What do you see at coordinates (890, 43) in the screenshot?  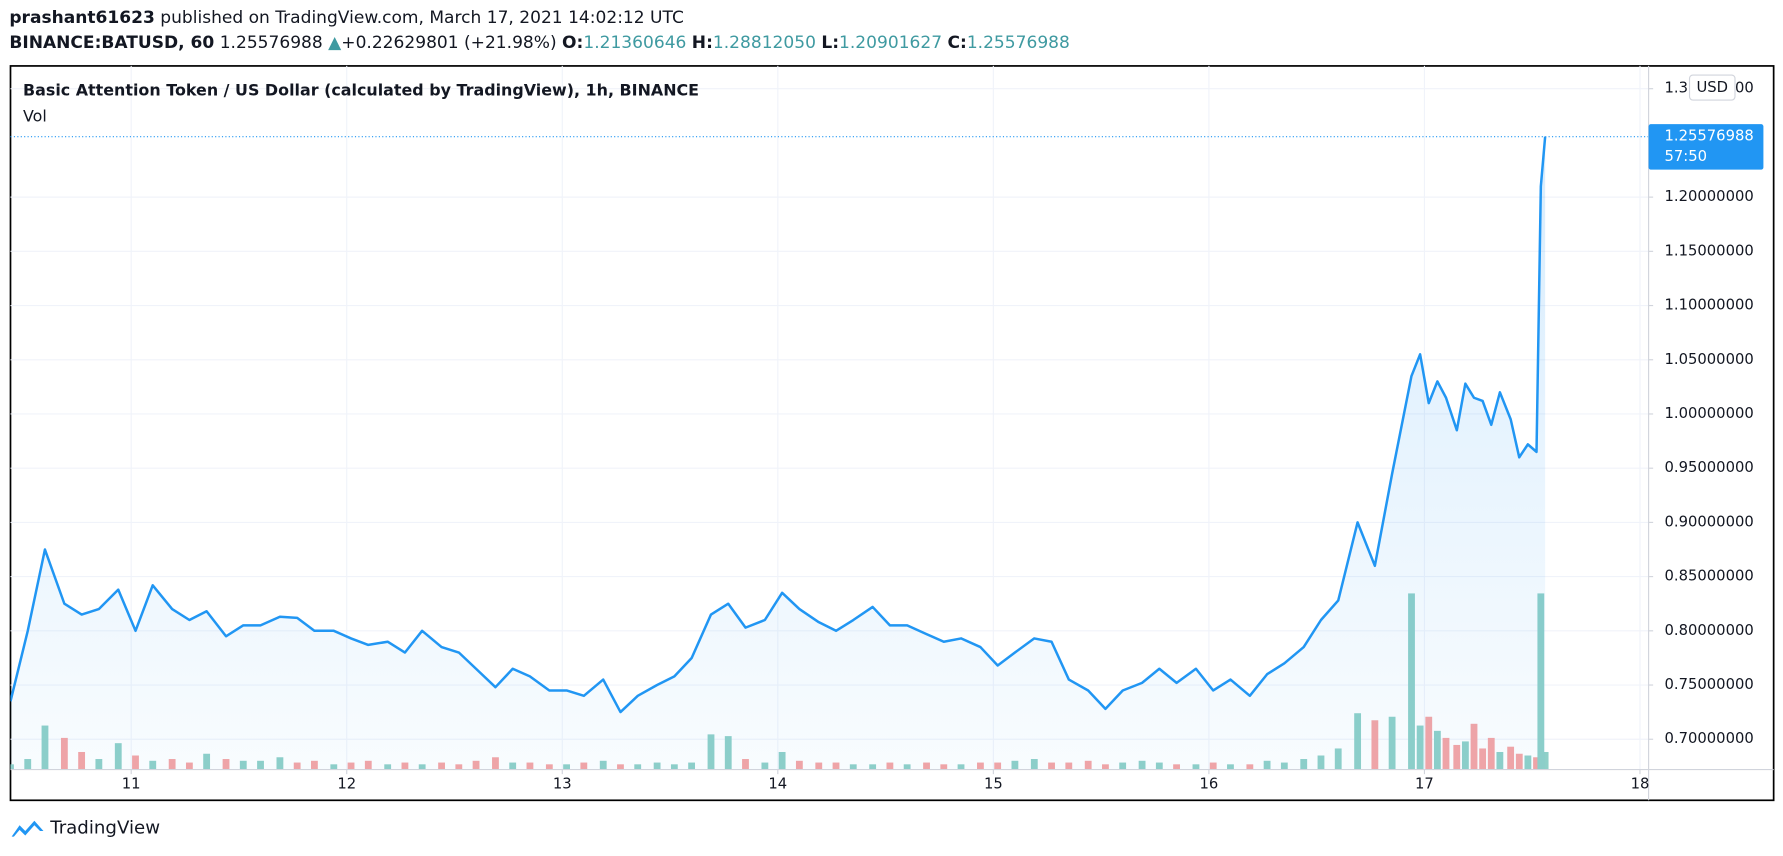 I see `low: 1.20901627` at bounding box center [890, 43].